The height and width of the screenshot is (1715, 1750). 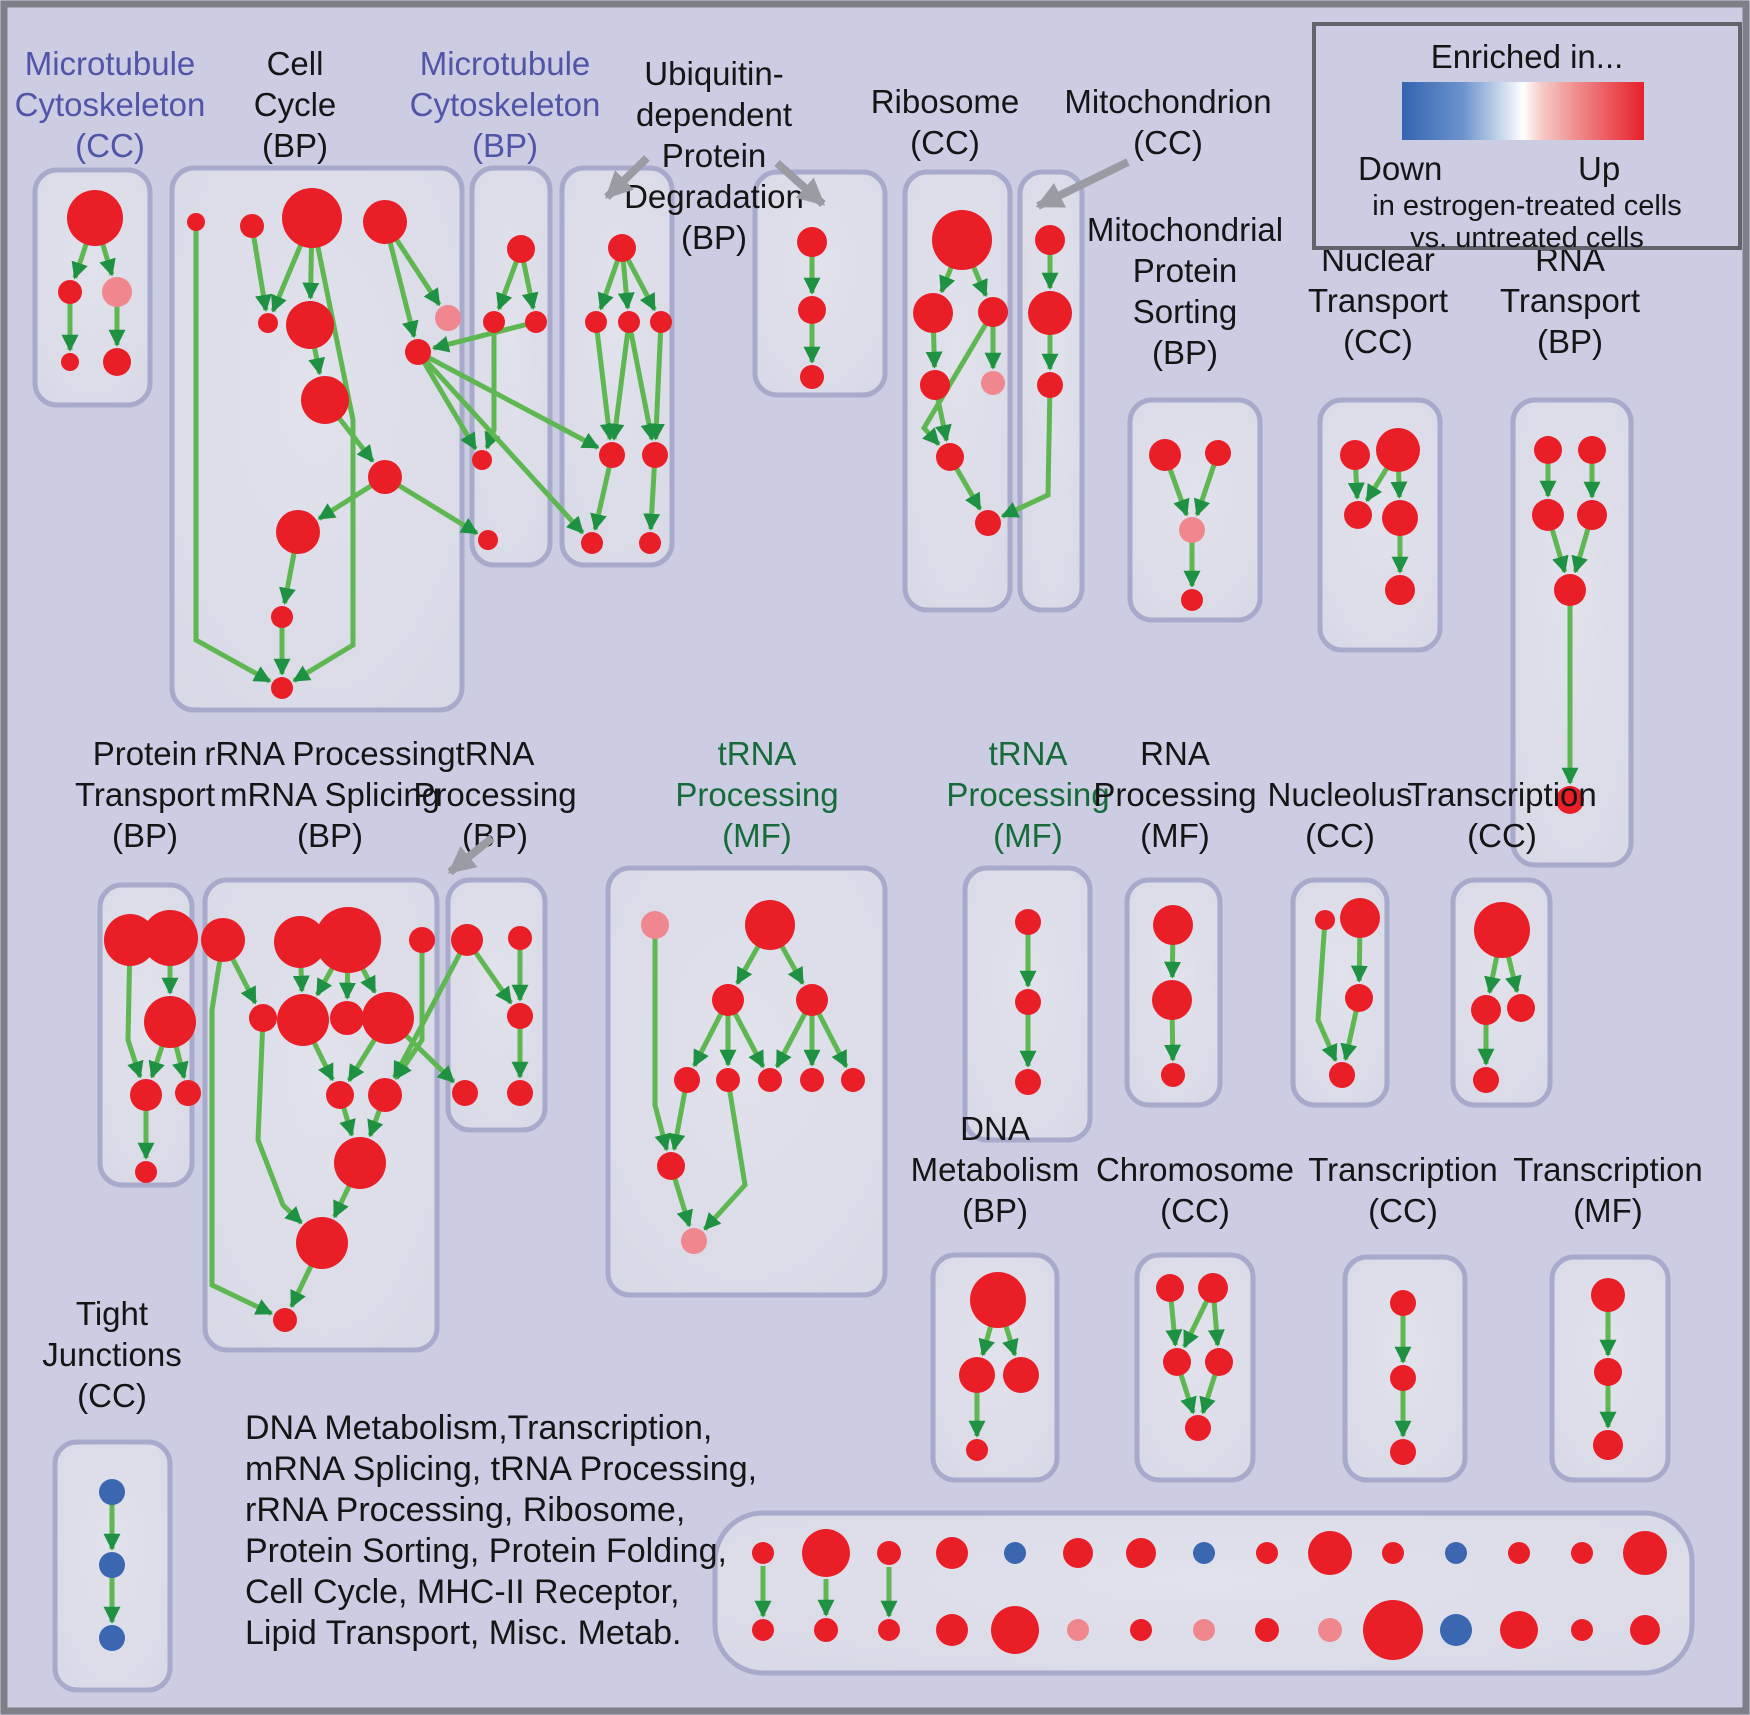 What do you see at coordinates (1175, 835) in the screenshot?
I see `cluster-rpmf-label-line: (MF)` at bounding box center [1175, 835].